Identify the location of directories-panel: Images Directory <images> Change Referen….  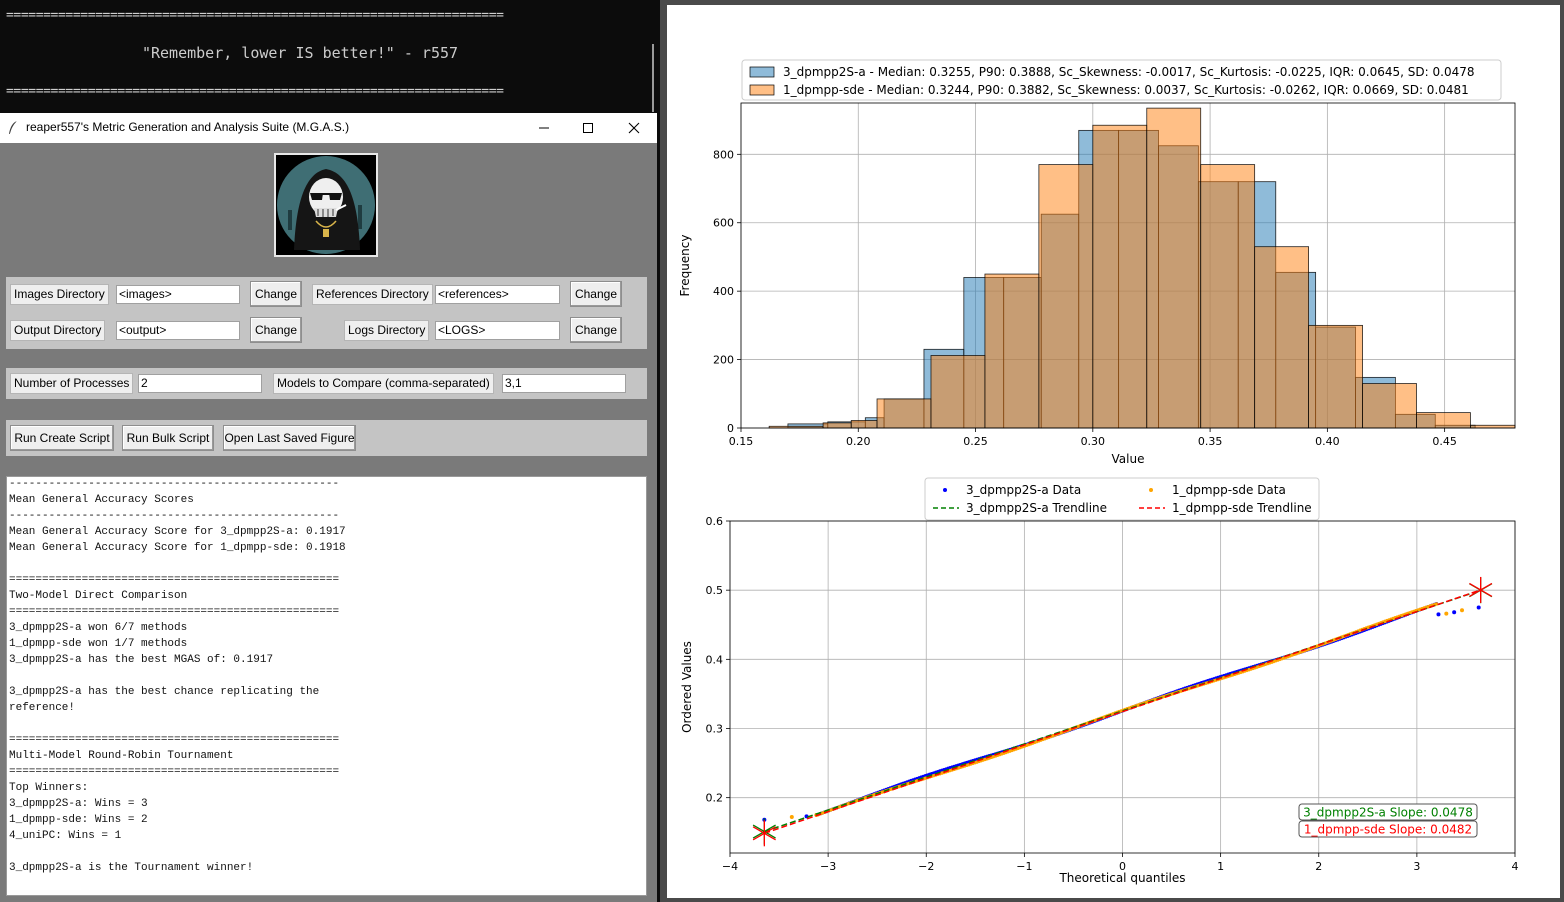
(326, 313).